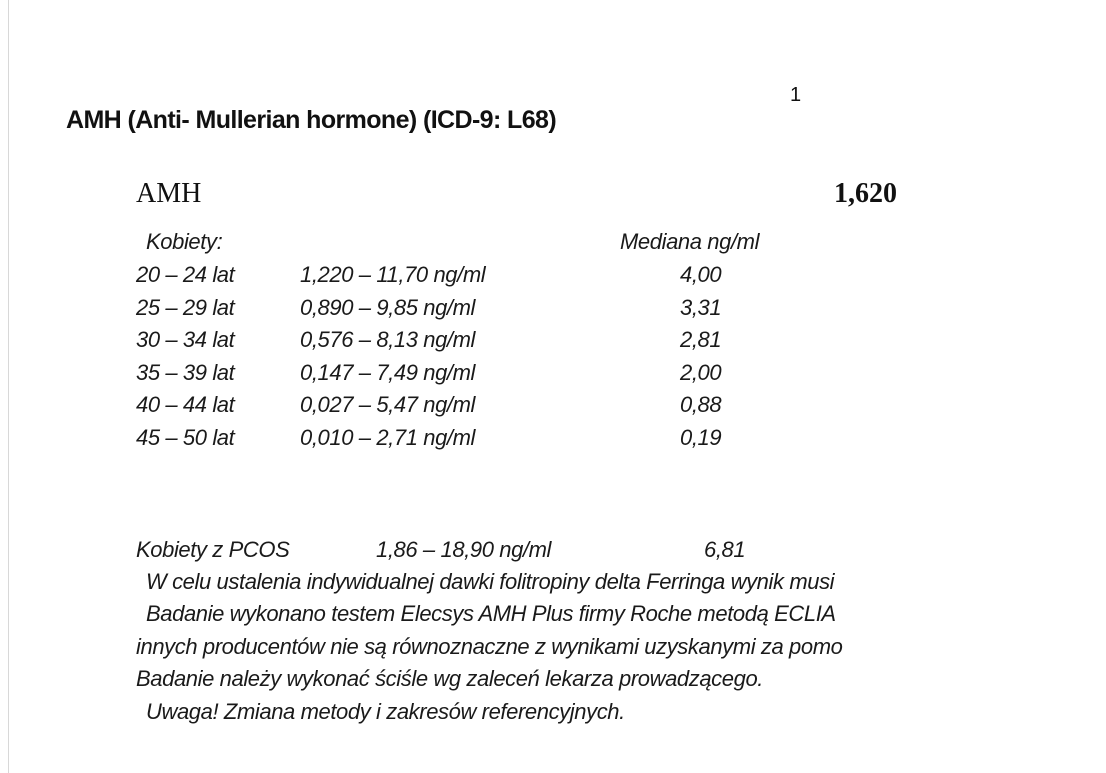  Describe the element at coordinates (690, 241) in the screenshot. I see `median-header: Mediana ng/ml` at that location.